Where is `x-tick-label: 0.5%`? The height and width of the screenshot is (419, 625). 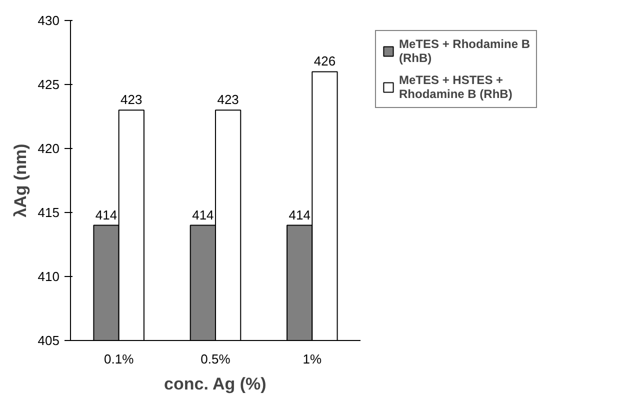
x-tick-label: 0.5% is located at coordinates (215, 359).